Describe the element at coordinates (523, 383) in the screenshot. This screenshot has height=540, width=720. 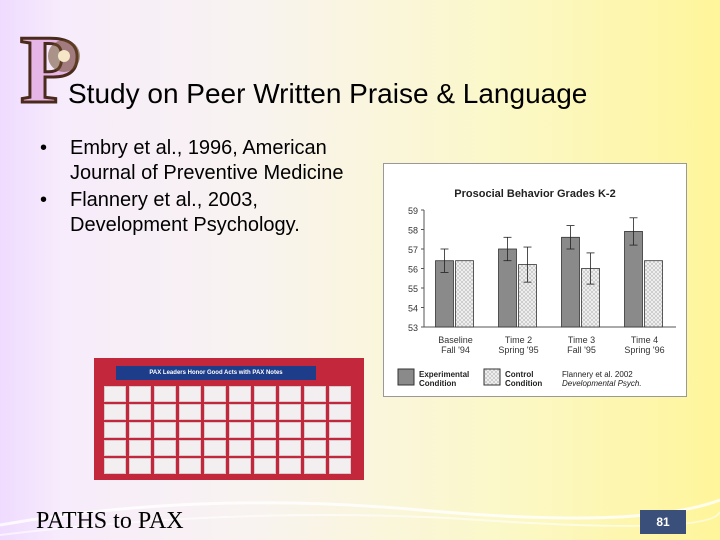
I see `legend-label-control: Condition` at that location.